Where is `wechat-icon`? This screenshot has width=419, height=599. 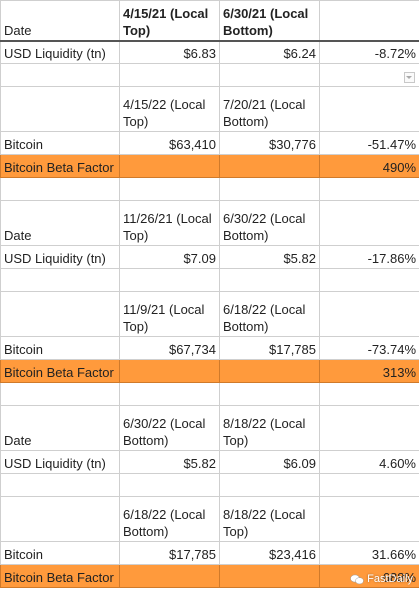
wechat-icon is located at coordinates (357, 579).